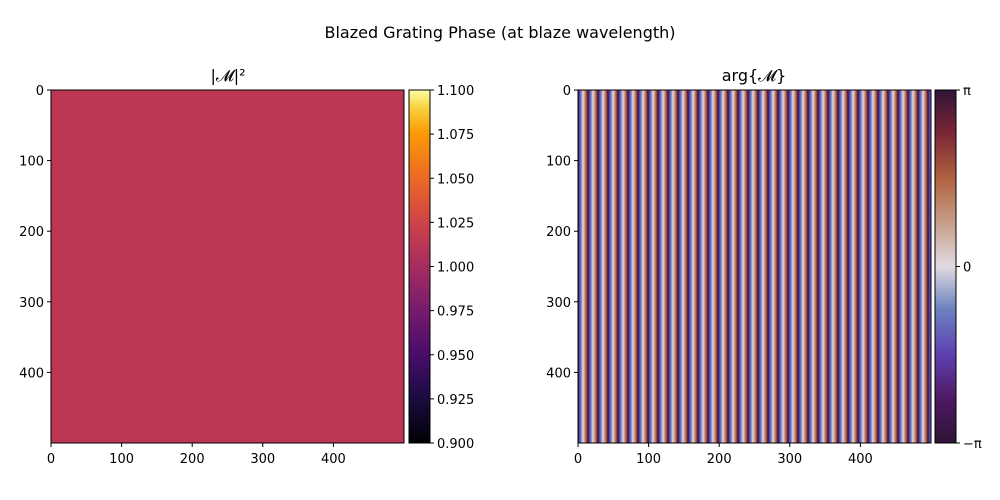  I want to click on phase-y-tick-label: 100, so click(558, 162).